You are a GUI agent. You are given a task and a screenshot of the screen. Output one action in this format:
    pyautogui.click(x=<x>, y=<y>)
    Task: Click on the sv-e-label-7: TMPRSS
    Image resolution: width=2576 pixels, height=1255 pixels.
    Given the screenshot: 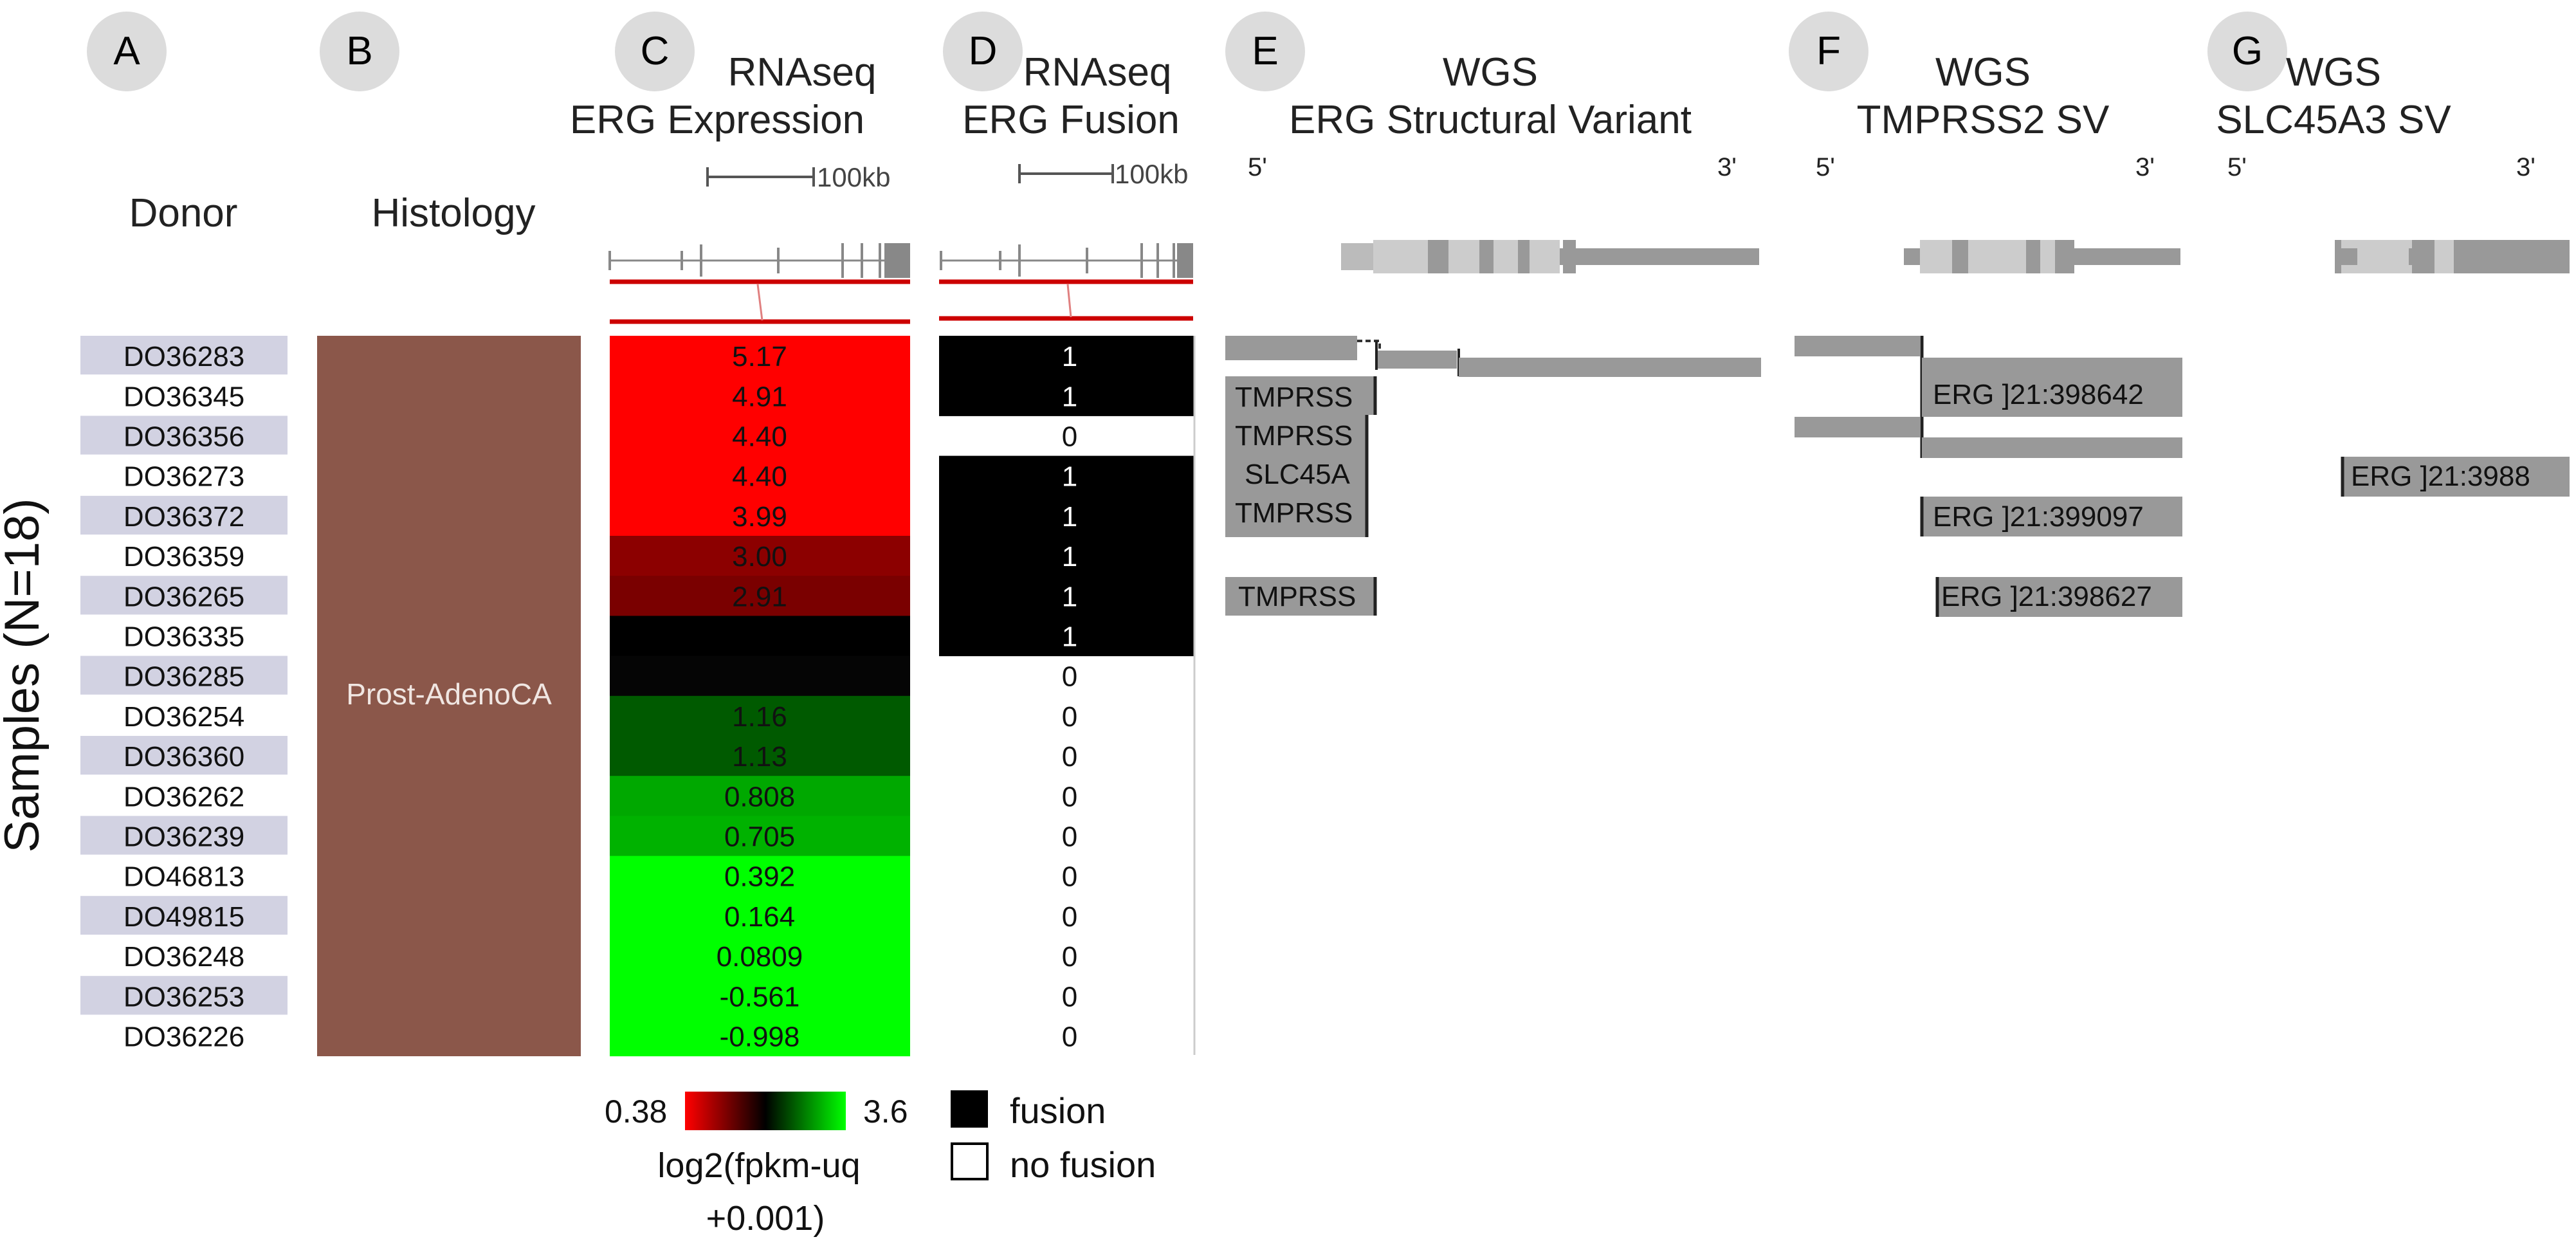 What is the action you would take?
    pyautogui.click(x=1297, y=596)
    